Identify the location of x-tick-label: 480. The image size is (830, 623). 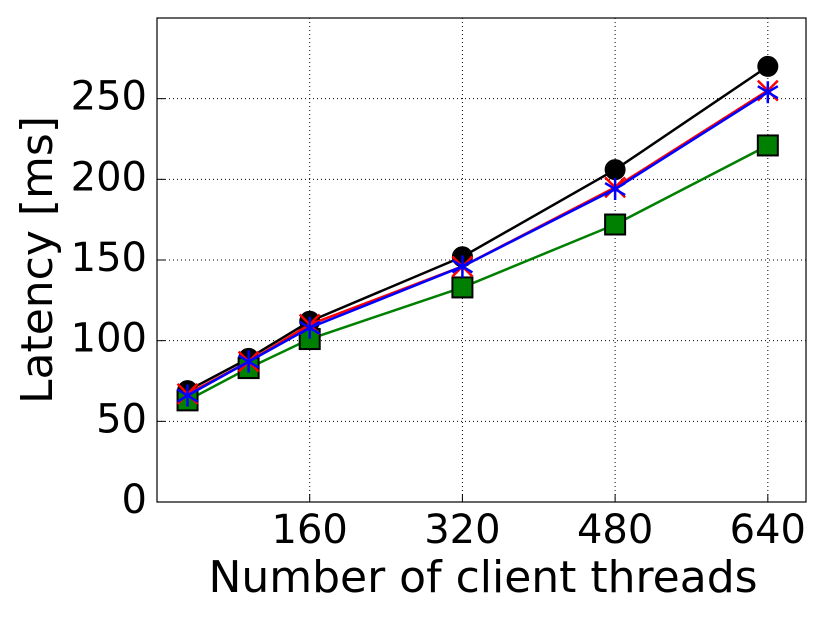
(615, 530).